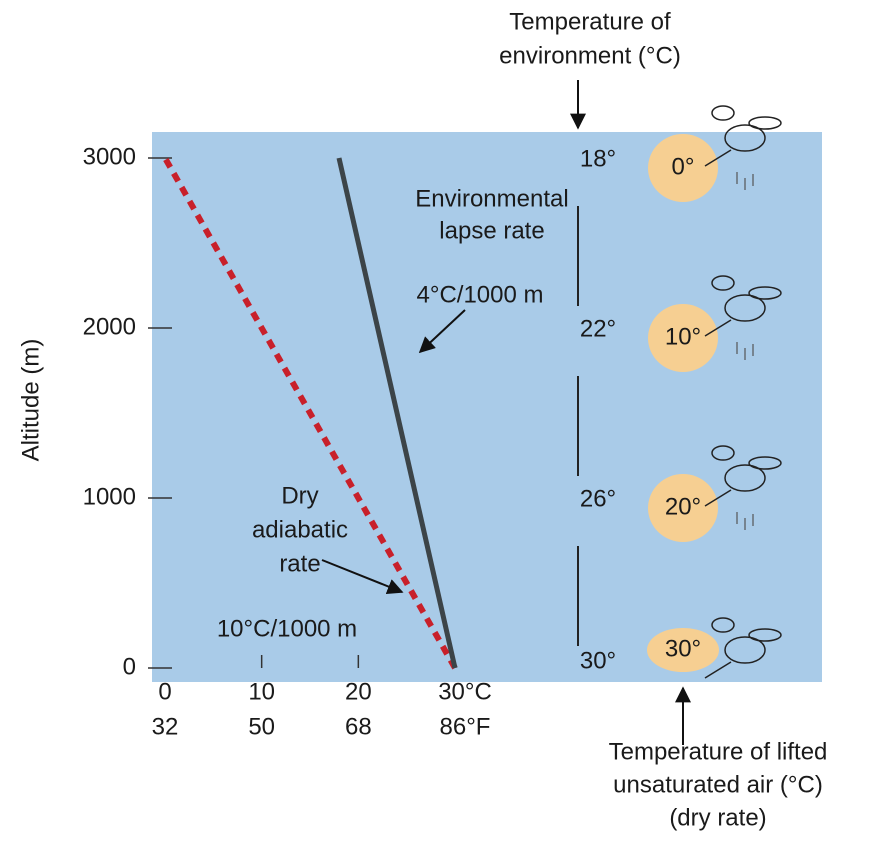 This screenshot has width=871, height=841. Describe the element at coordinates (299, 563) in the screenshot. I see `annotation: rate` at that location.